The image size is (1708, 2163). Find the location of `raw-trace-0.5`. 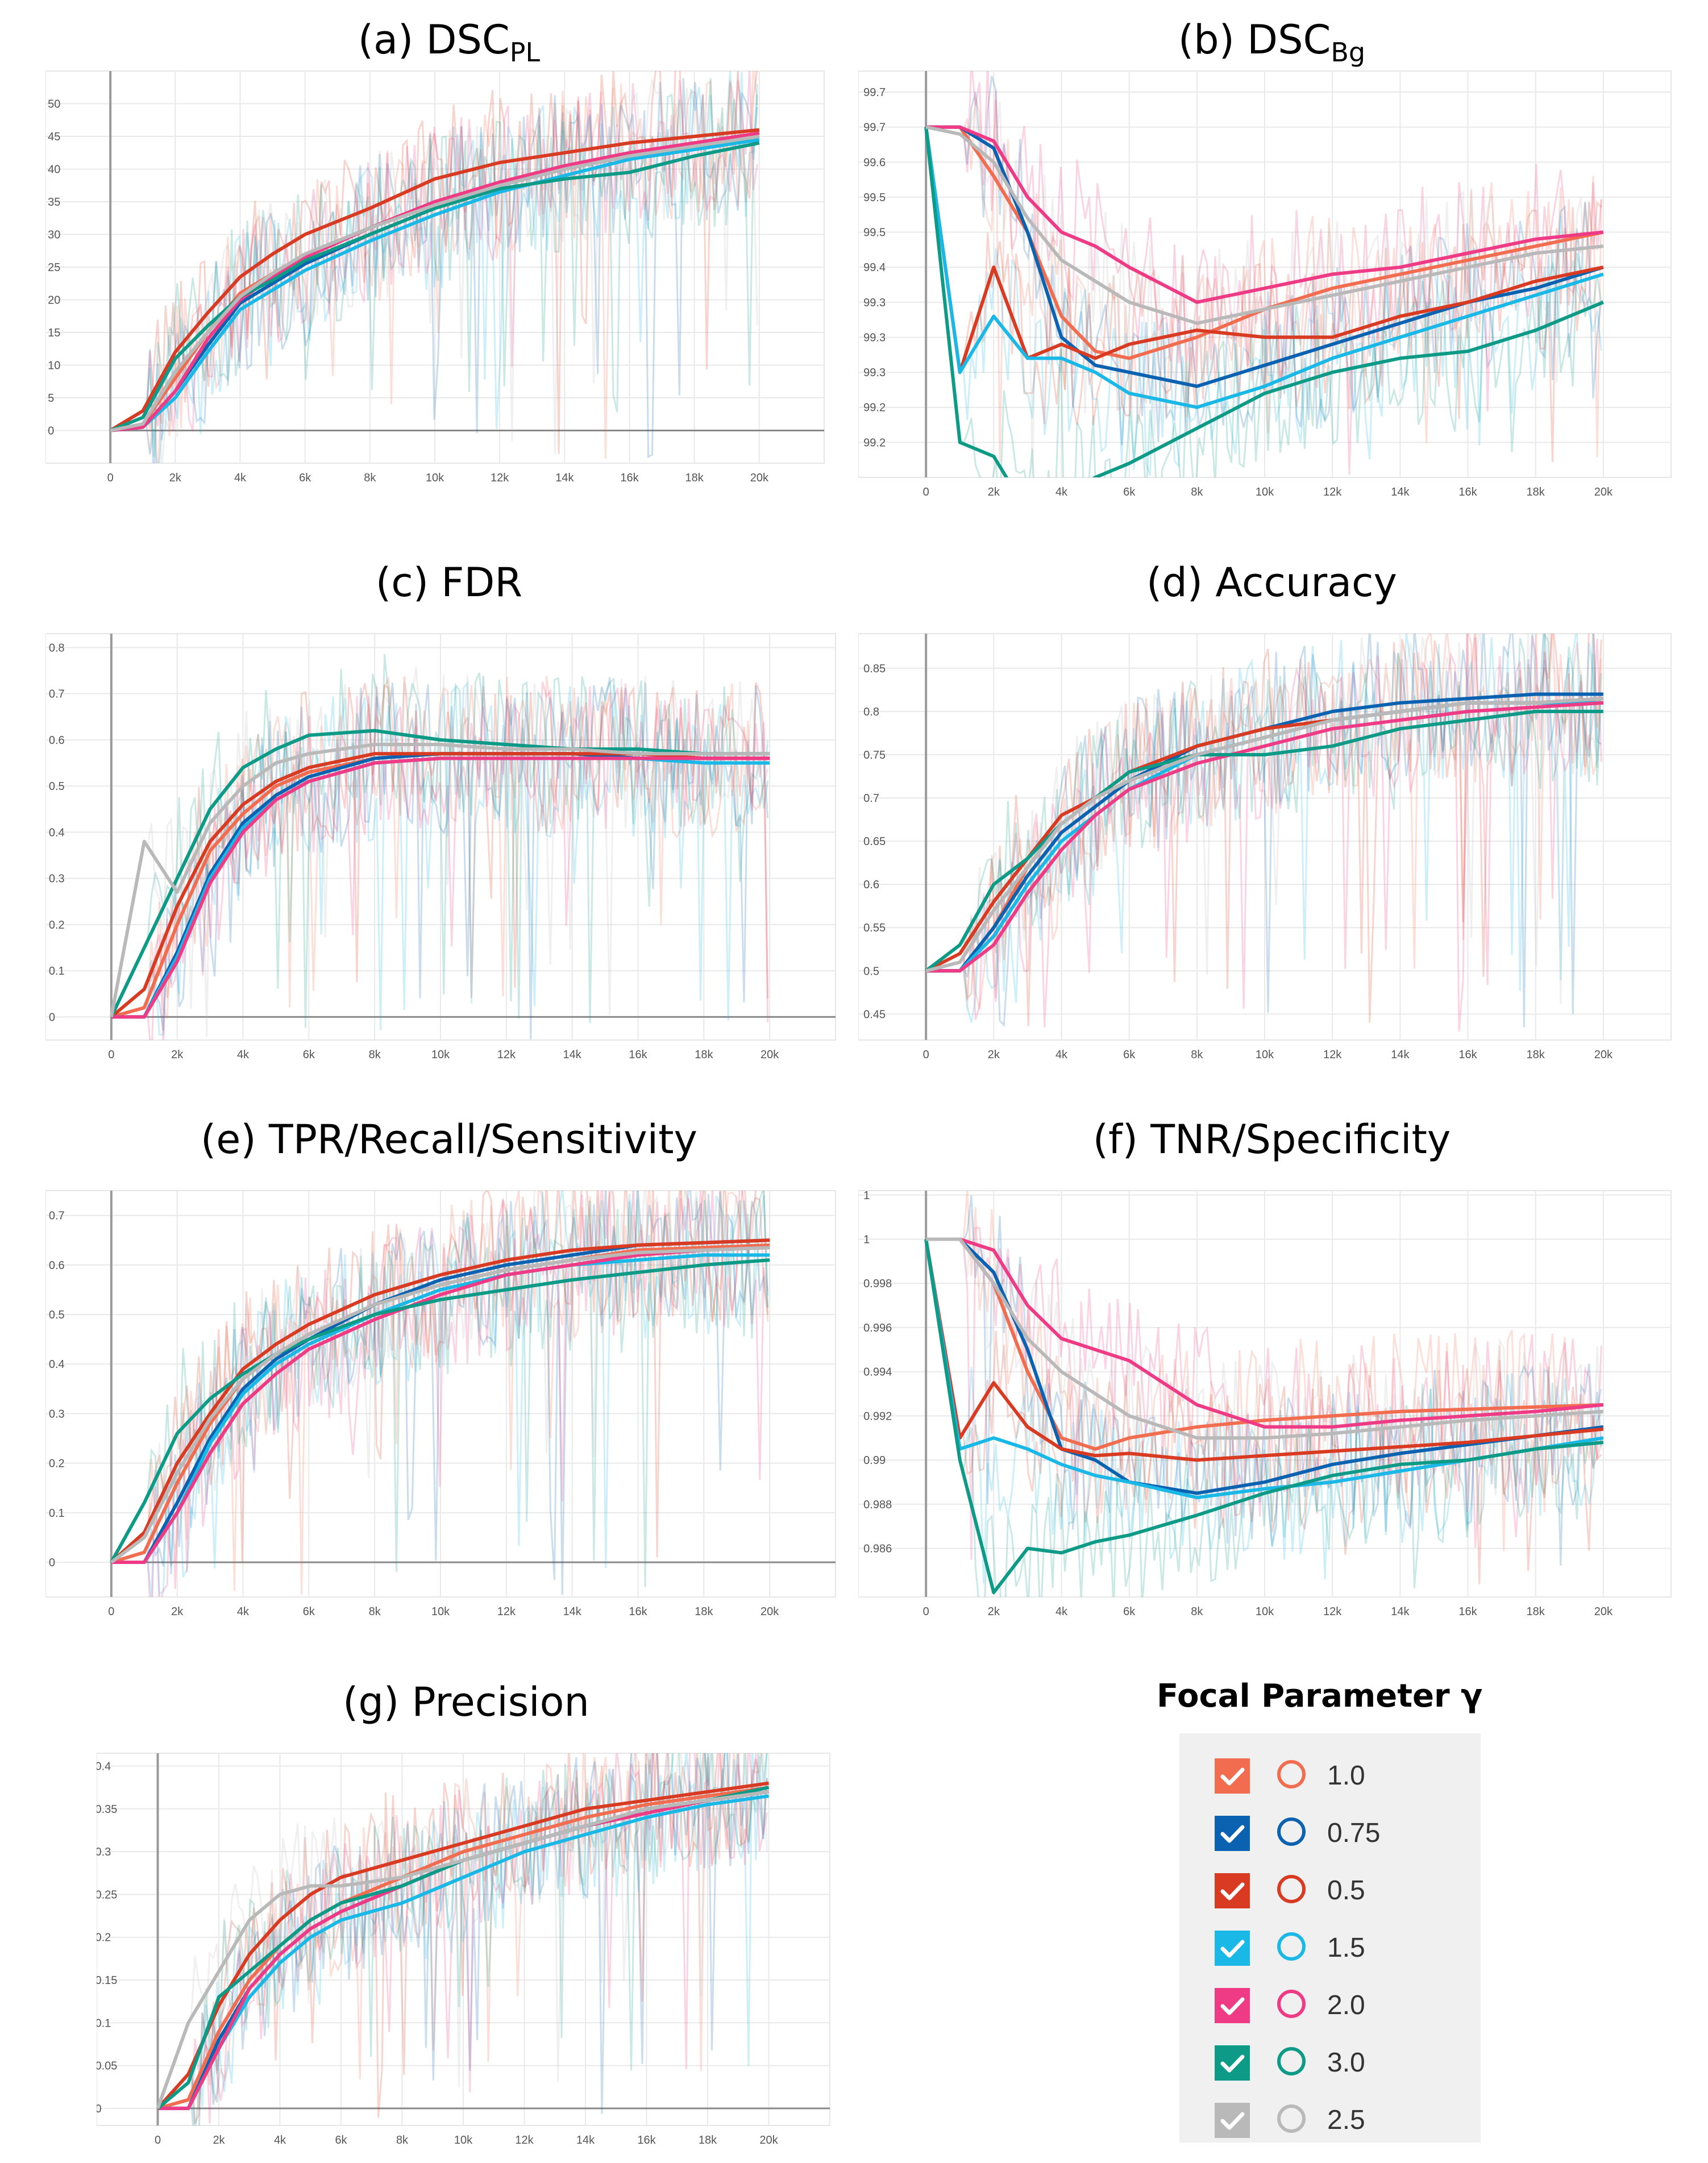

raw-trace-0.5 is located at coordinates (1272, 830).